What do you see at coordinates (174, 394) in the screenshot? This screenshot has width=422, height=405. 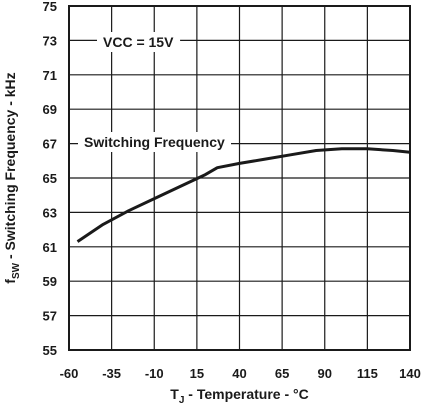 I see `x-axis-label-main: T` at bounding box center [174, 394].